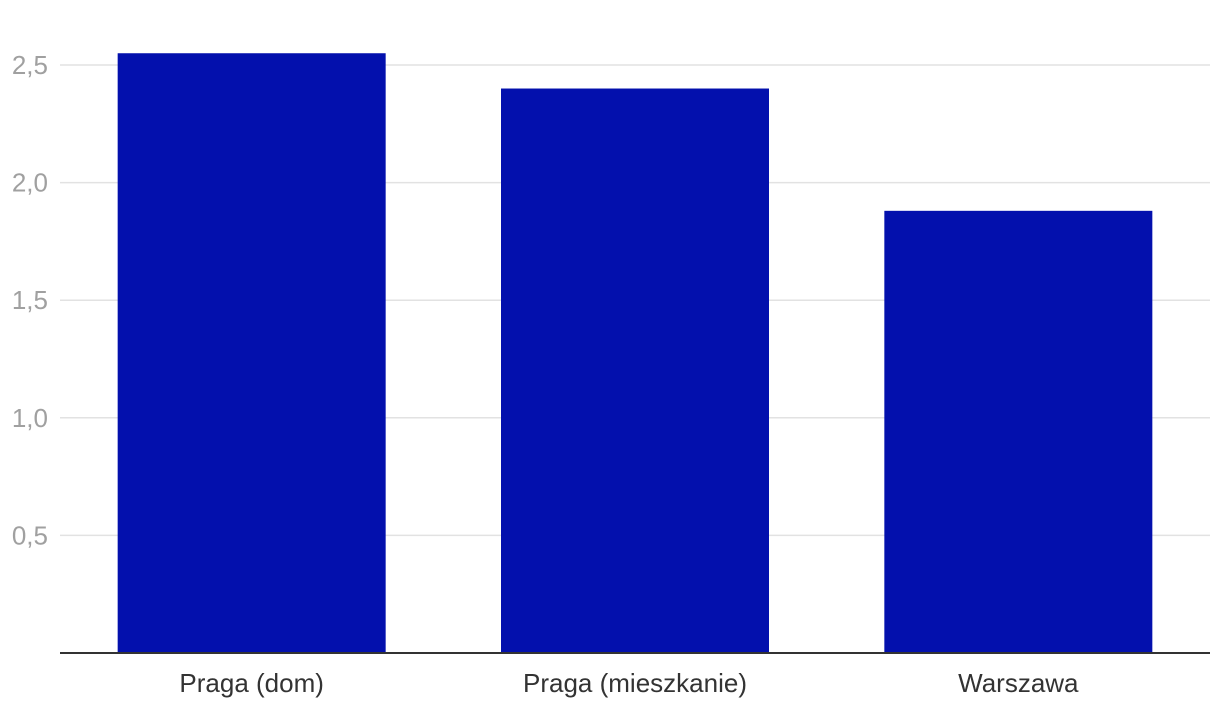 This screenshot has width=1220, height=714. I want to click on x-axis-ticks: Praga (dom) Praga (mieszkanie) Warszawa, so click(629, 683).